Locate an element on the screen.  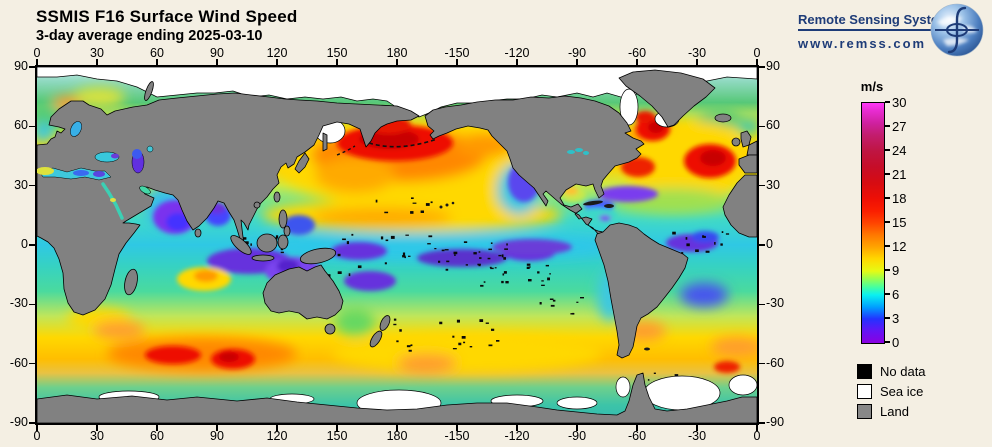
baltic-sea is located at coordinates (76, 129).